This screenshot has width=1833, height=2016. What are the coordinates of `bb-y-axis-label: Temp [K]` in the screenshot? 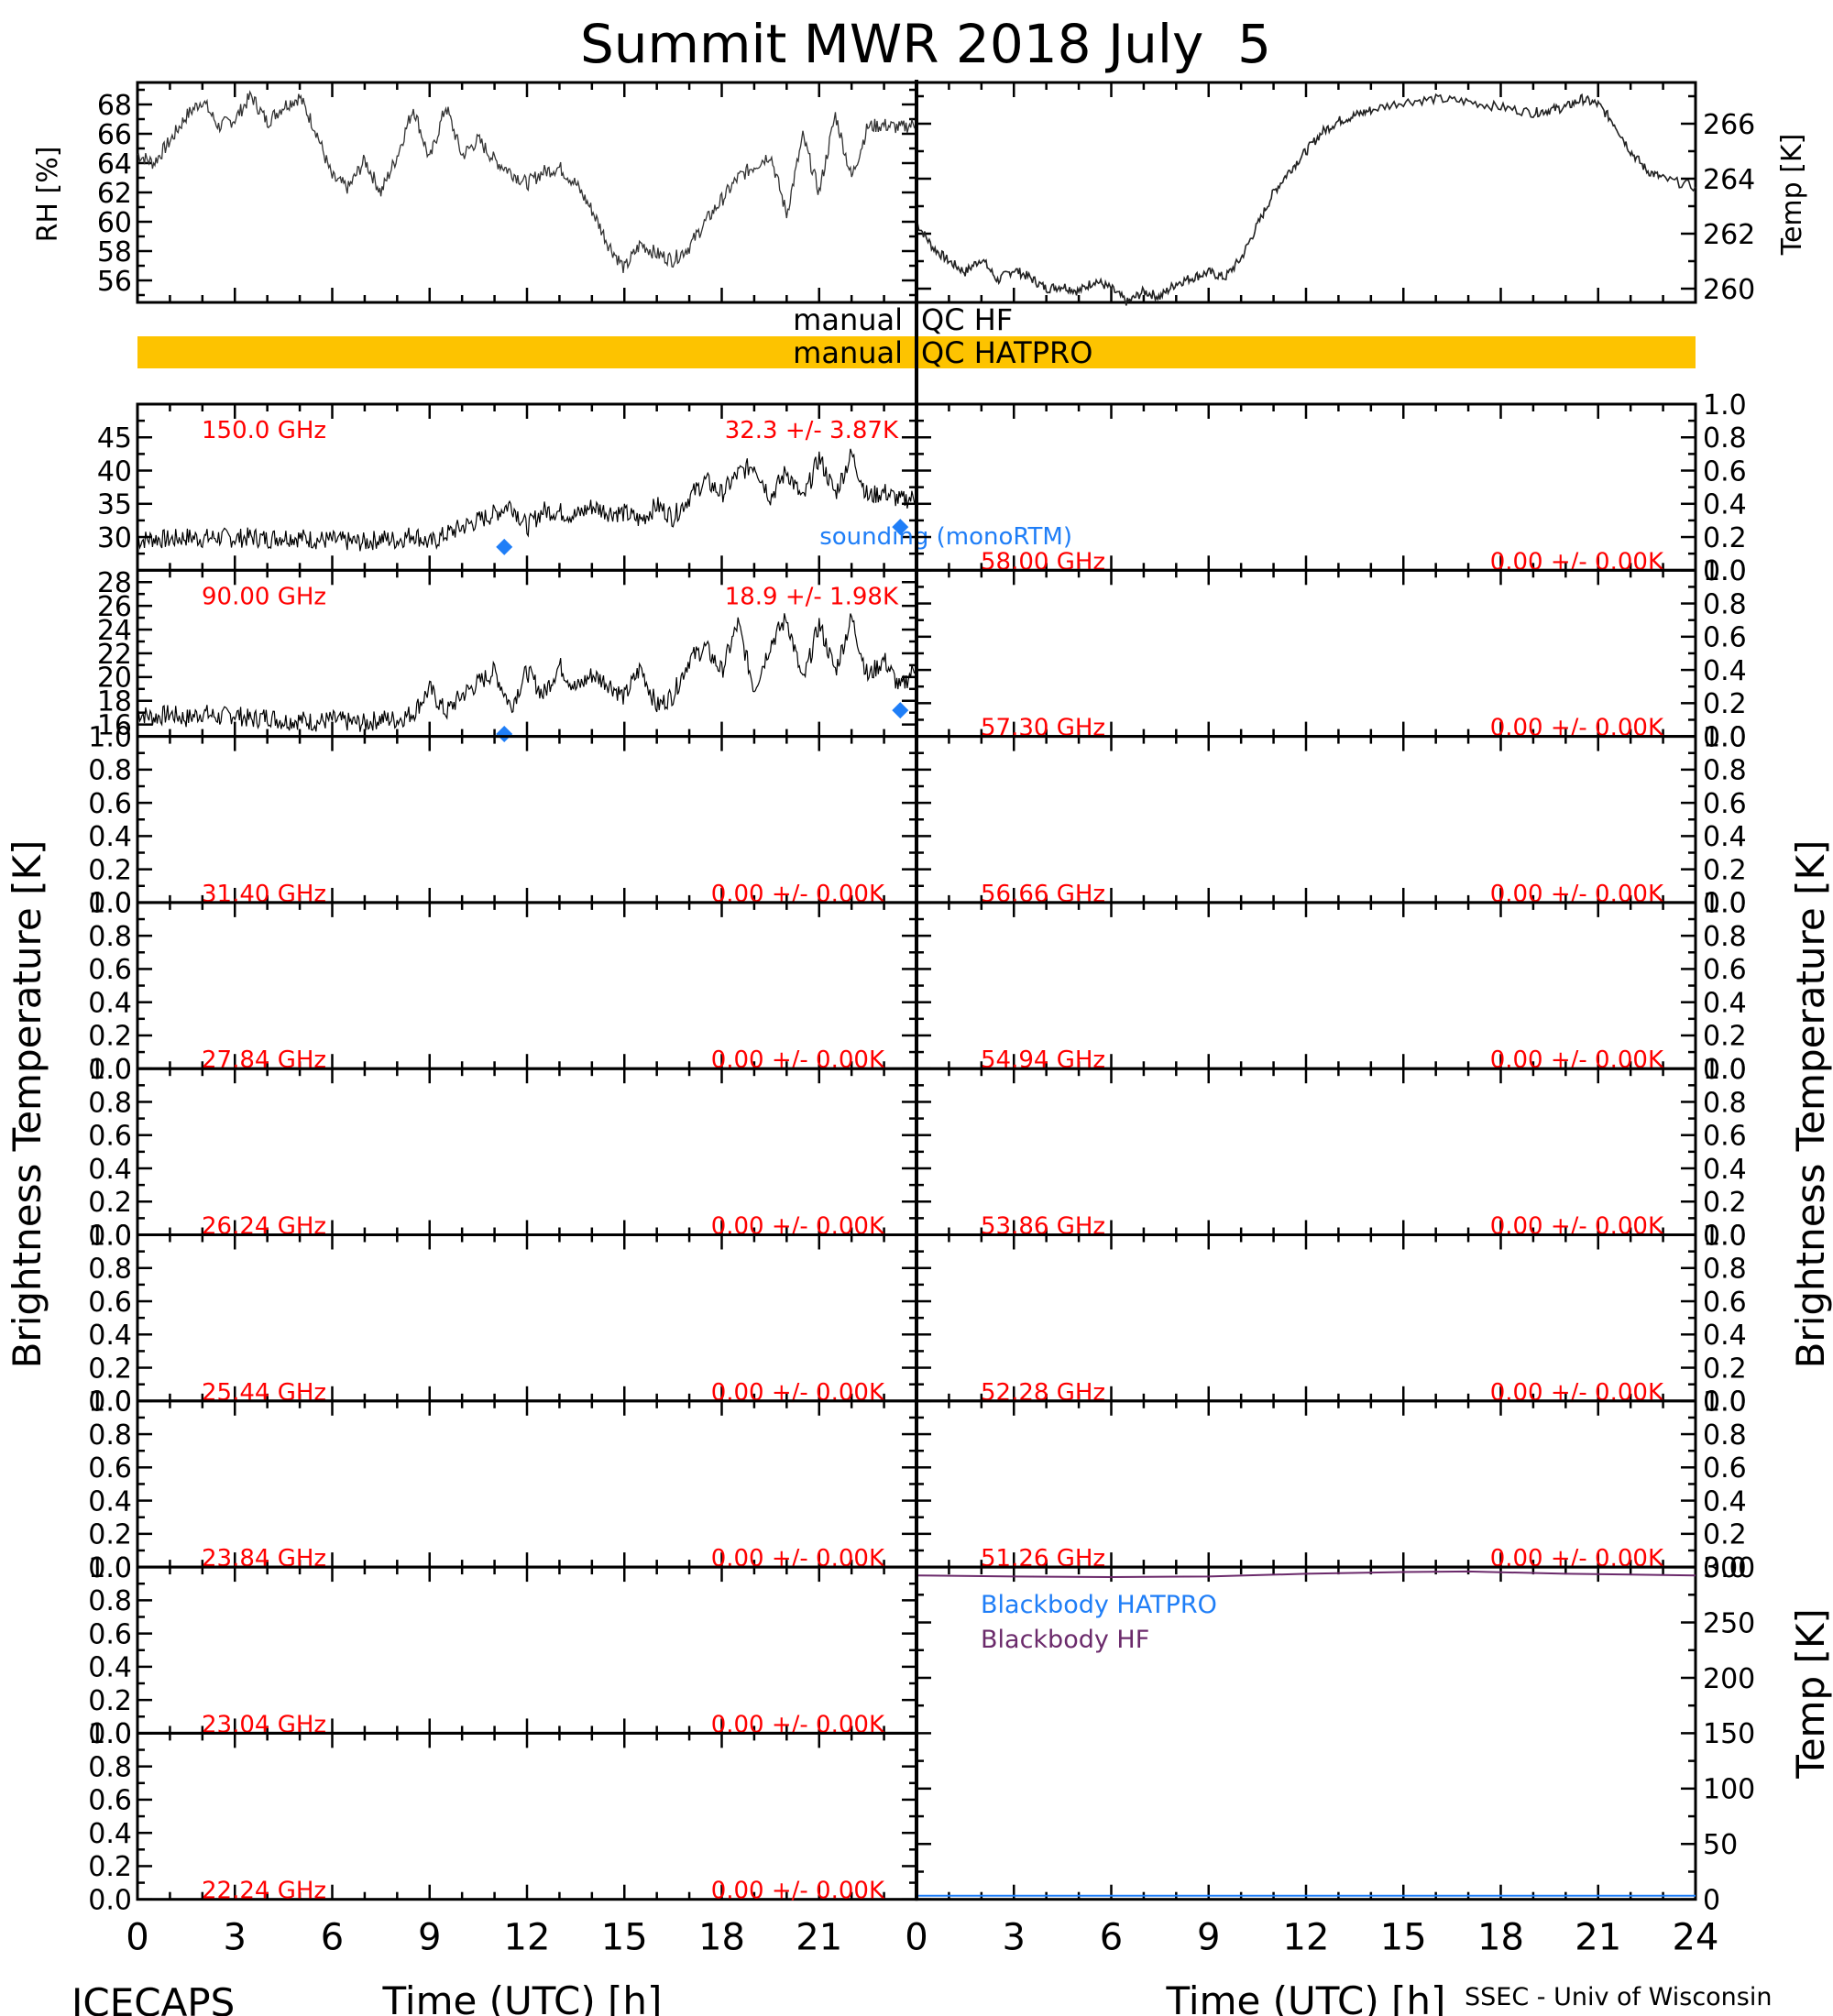 It's located at (1810, 1694).